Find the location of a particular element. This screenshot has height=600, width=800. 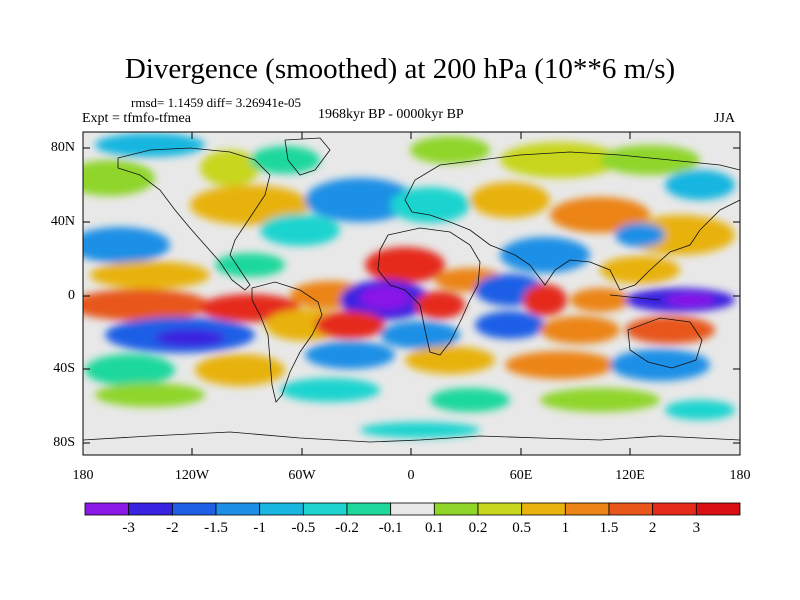

colorbar is located at coordinates (412, 509).